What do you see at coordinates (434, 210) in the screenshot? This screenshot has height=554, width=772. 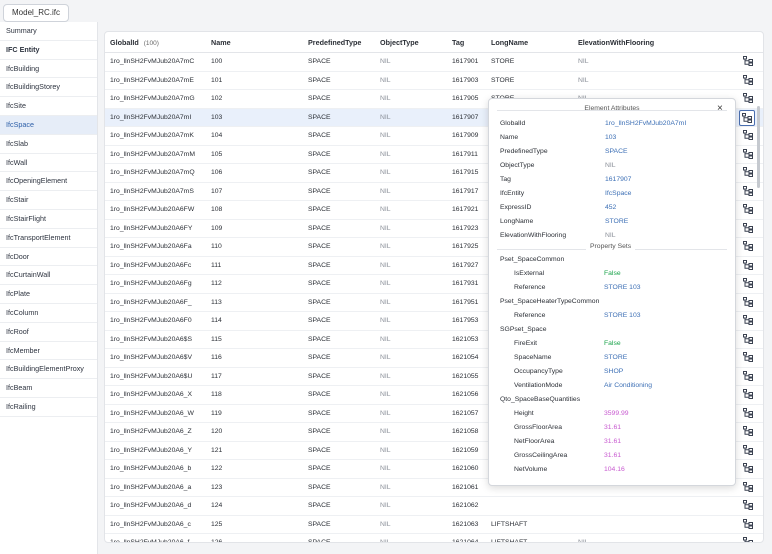 I see `table-row: 1ro_llnSH2FvMJub20A6FW 108 SPACE NIL 1617921` at bounding box center [434, 210].